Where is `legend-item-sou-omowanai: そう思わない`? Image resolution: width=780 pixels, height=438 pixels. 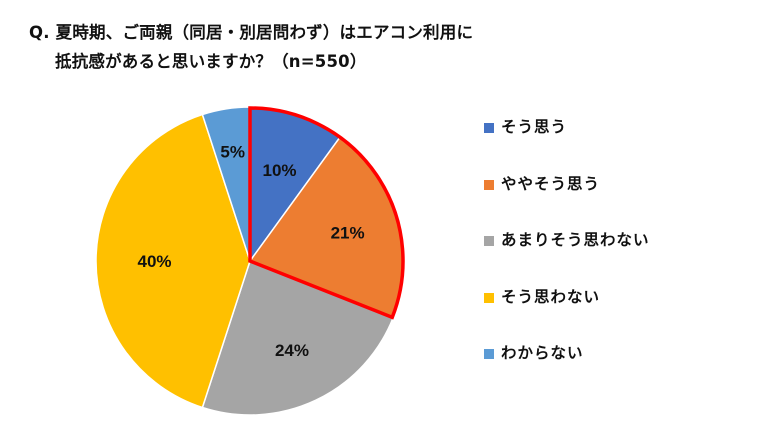
legend-item-sou-omowanai: そう思わない is located at coordinates (567, 314).